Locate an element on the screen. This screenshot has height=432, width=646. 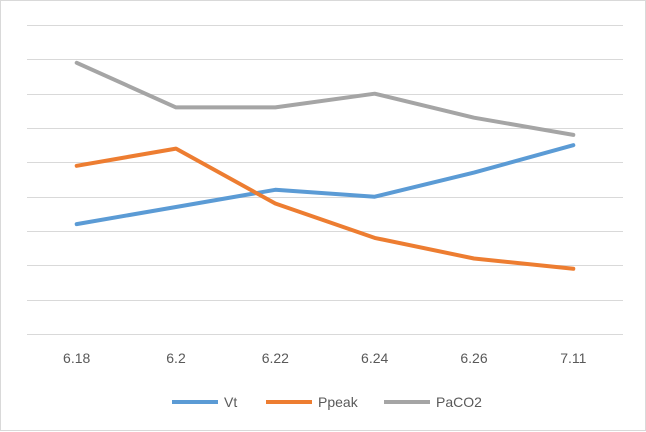
x-tick-label: 6.22 is located at coordinates (275, 358).